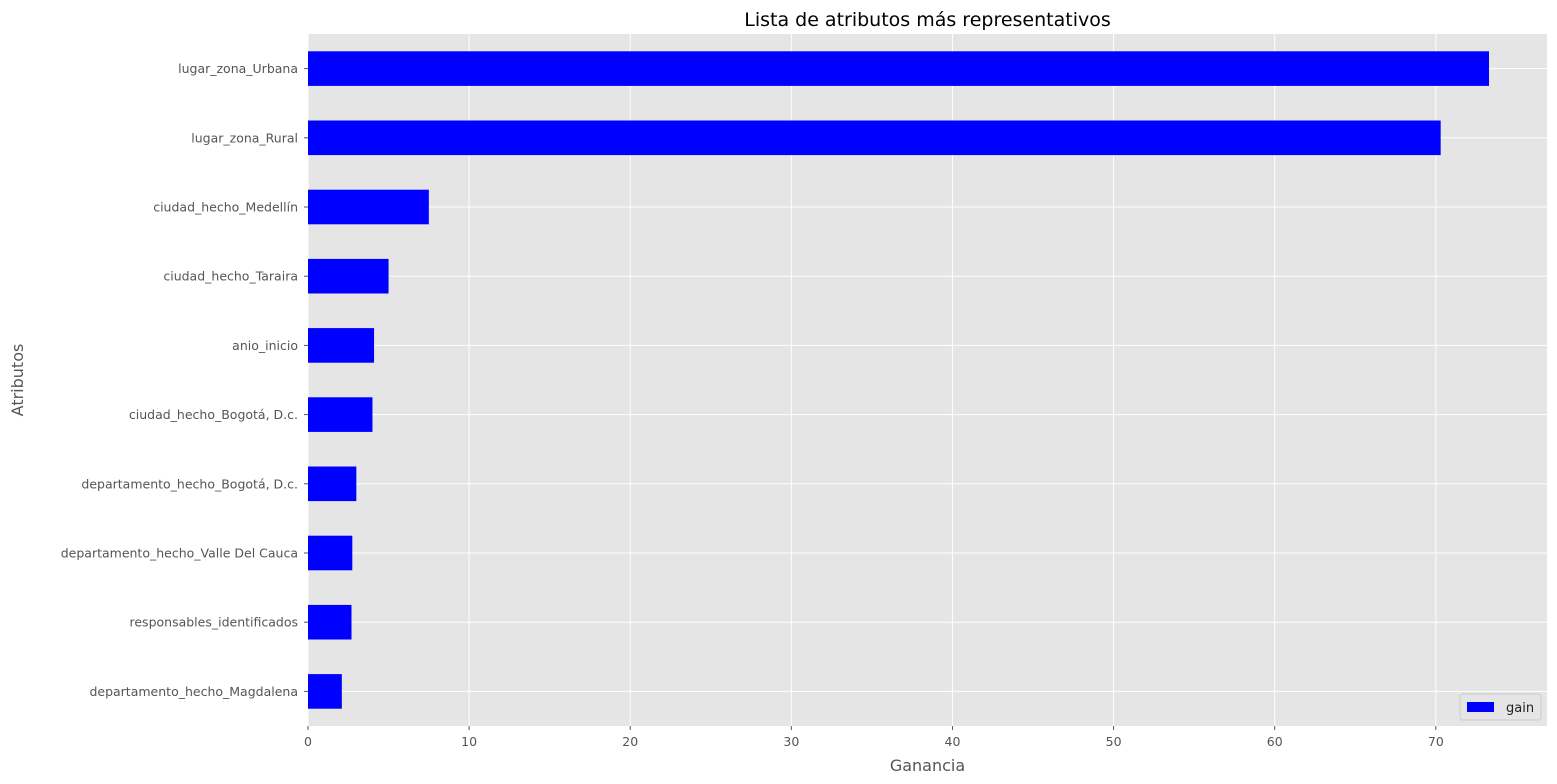 This screenshot has width=1557, height=784. What do you see at coordinates (230, 276) in the screenshot?
I see `y-tick-label: ciudad_hecho_Taraira` at bounding box center [230, 276].